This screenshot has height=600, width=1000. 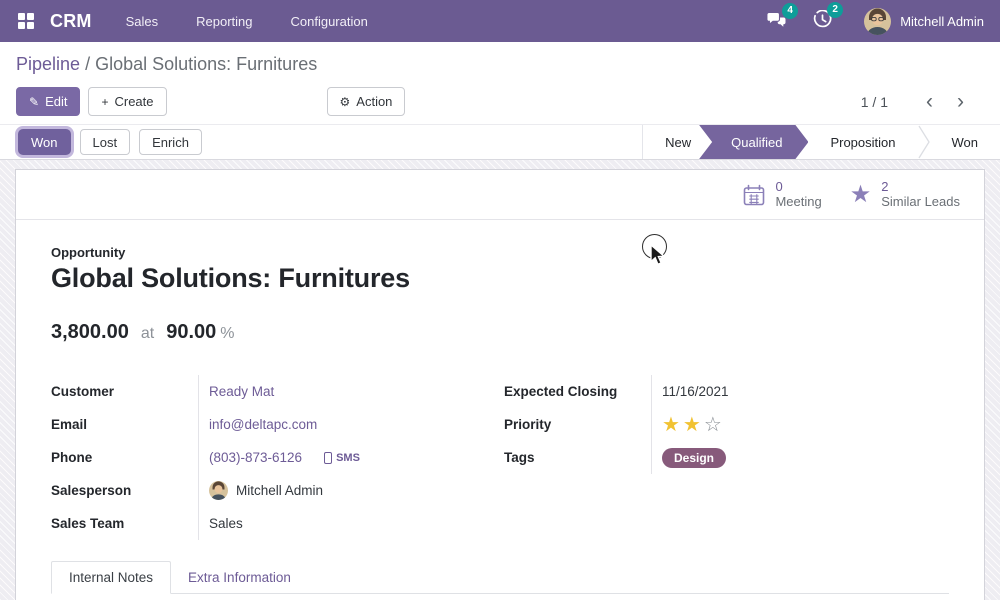 I want to click on apps-menu-button, so click(x=26, y=21).